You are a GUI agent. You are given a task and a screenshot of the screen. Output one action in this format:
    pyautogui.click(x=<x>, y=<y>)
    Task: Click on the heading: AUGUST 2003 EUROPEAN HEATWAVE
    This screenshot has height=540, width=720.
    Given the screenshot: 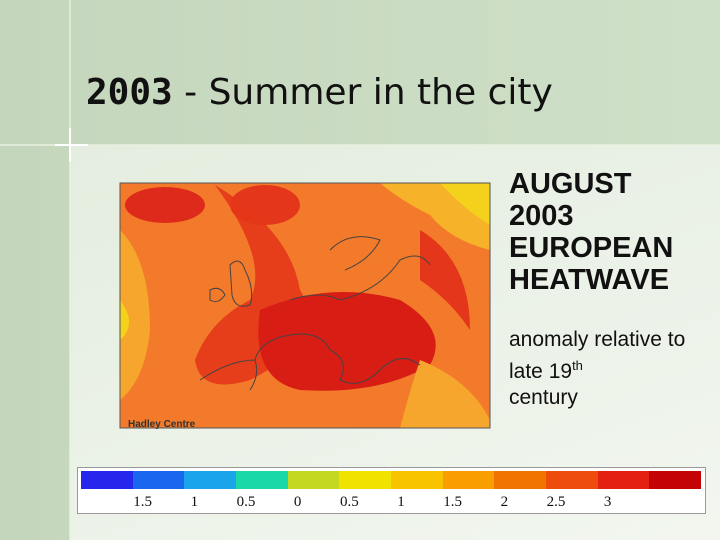 What is the action you would take?
    pyautogui.click(x=591, y=232)
    